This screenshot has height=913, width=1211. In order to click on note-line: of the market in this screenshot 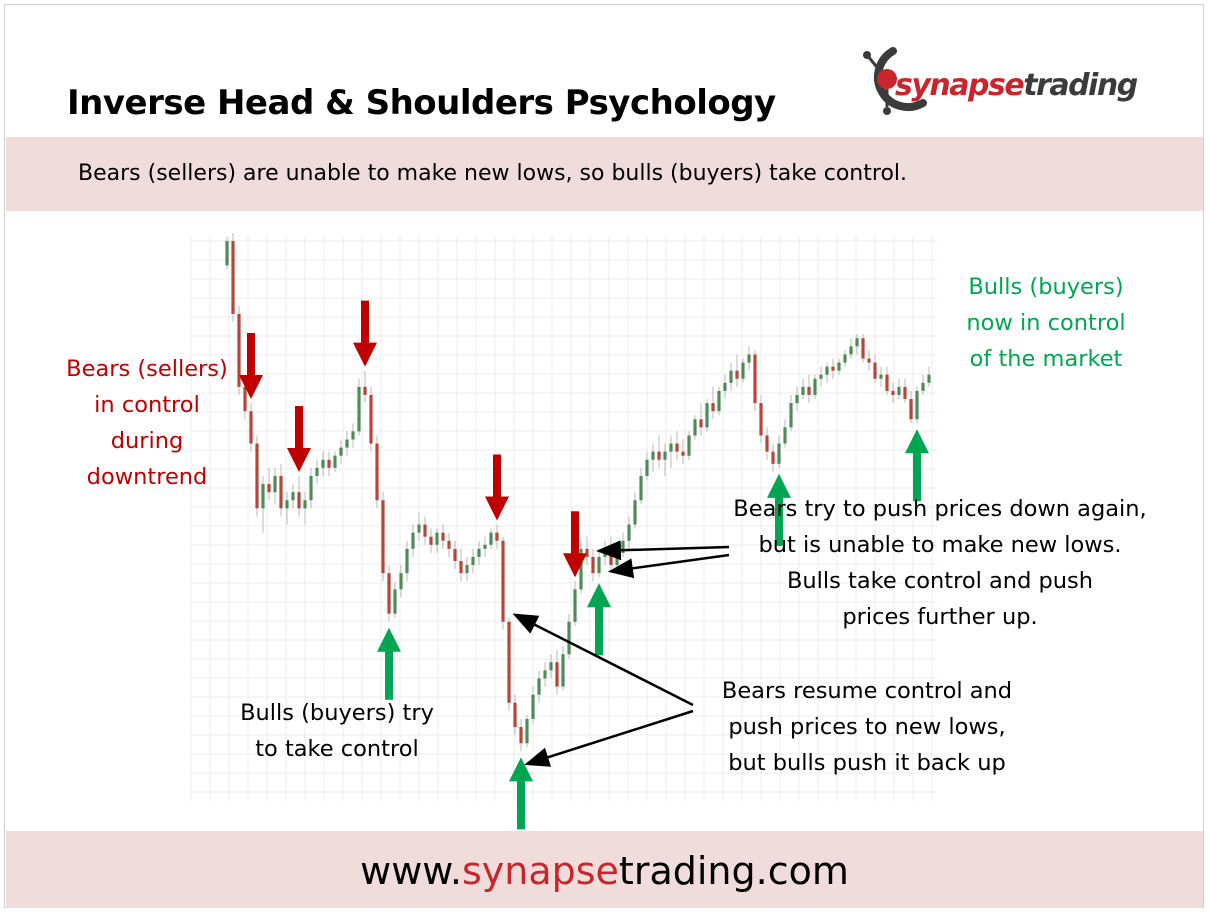, I will do `click(1046, 359)`.